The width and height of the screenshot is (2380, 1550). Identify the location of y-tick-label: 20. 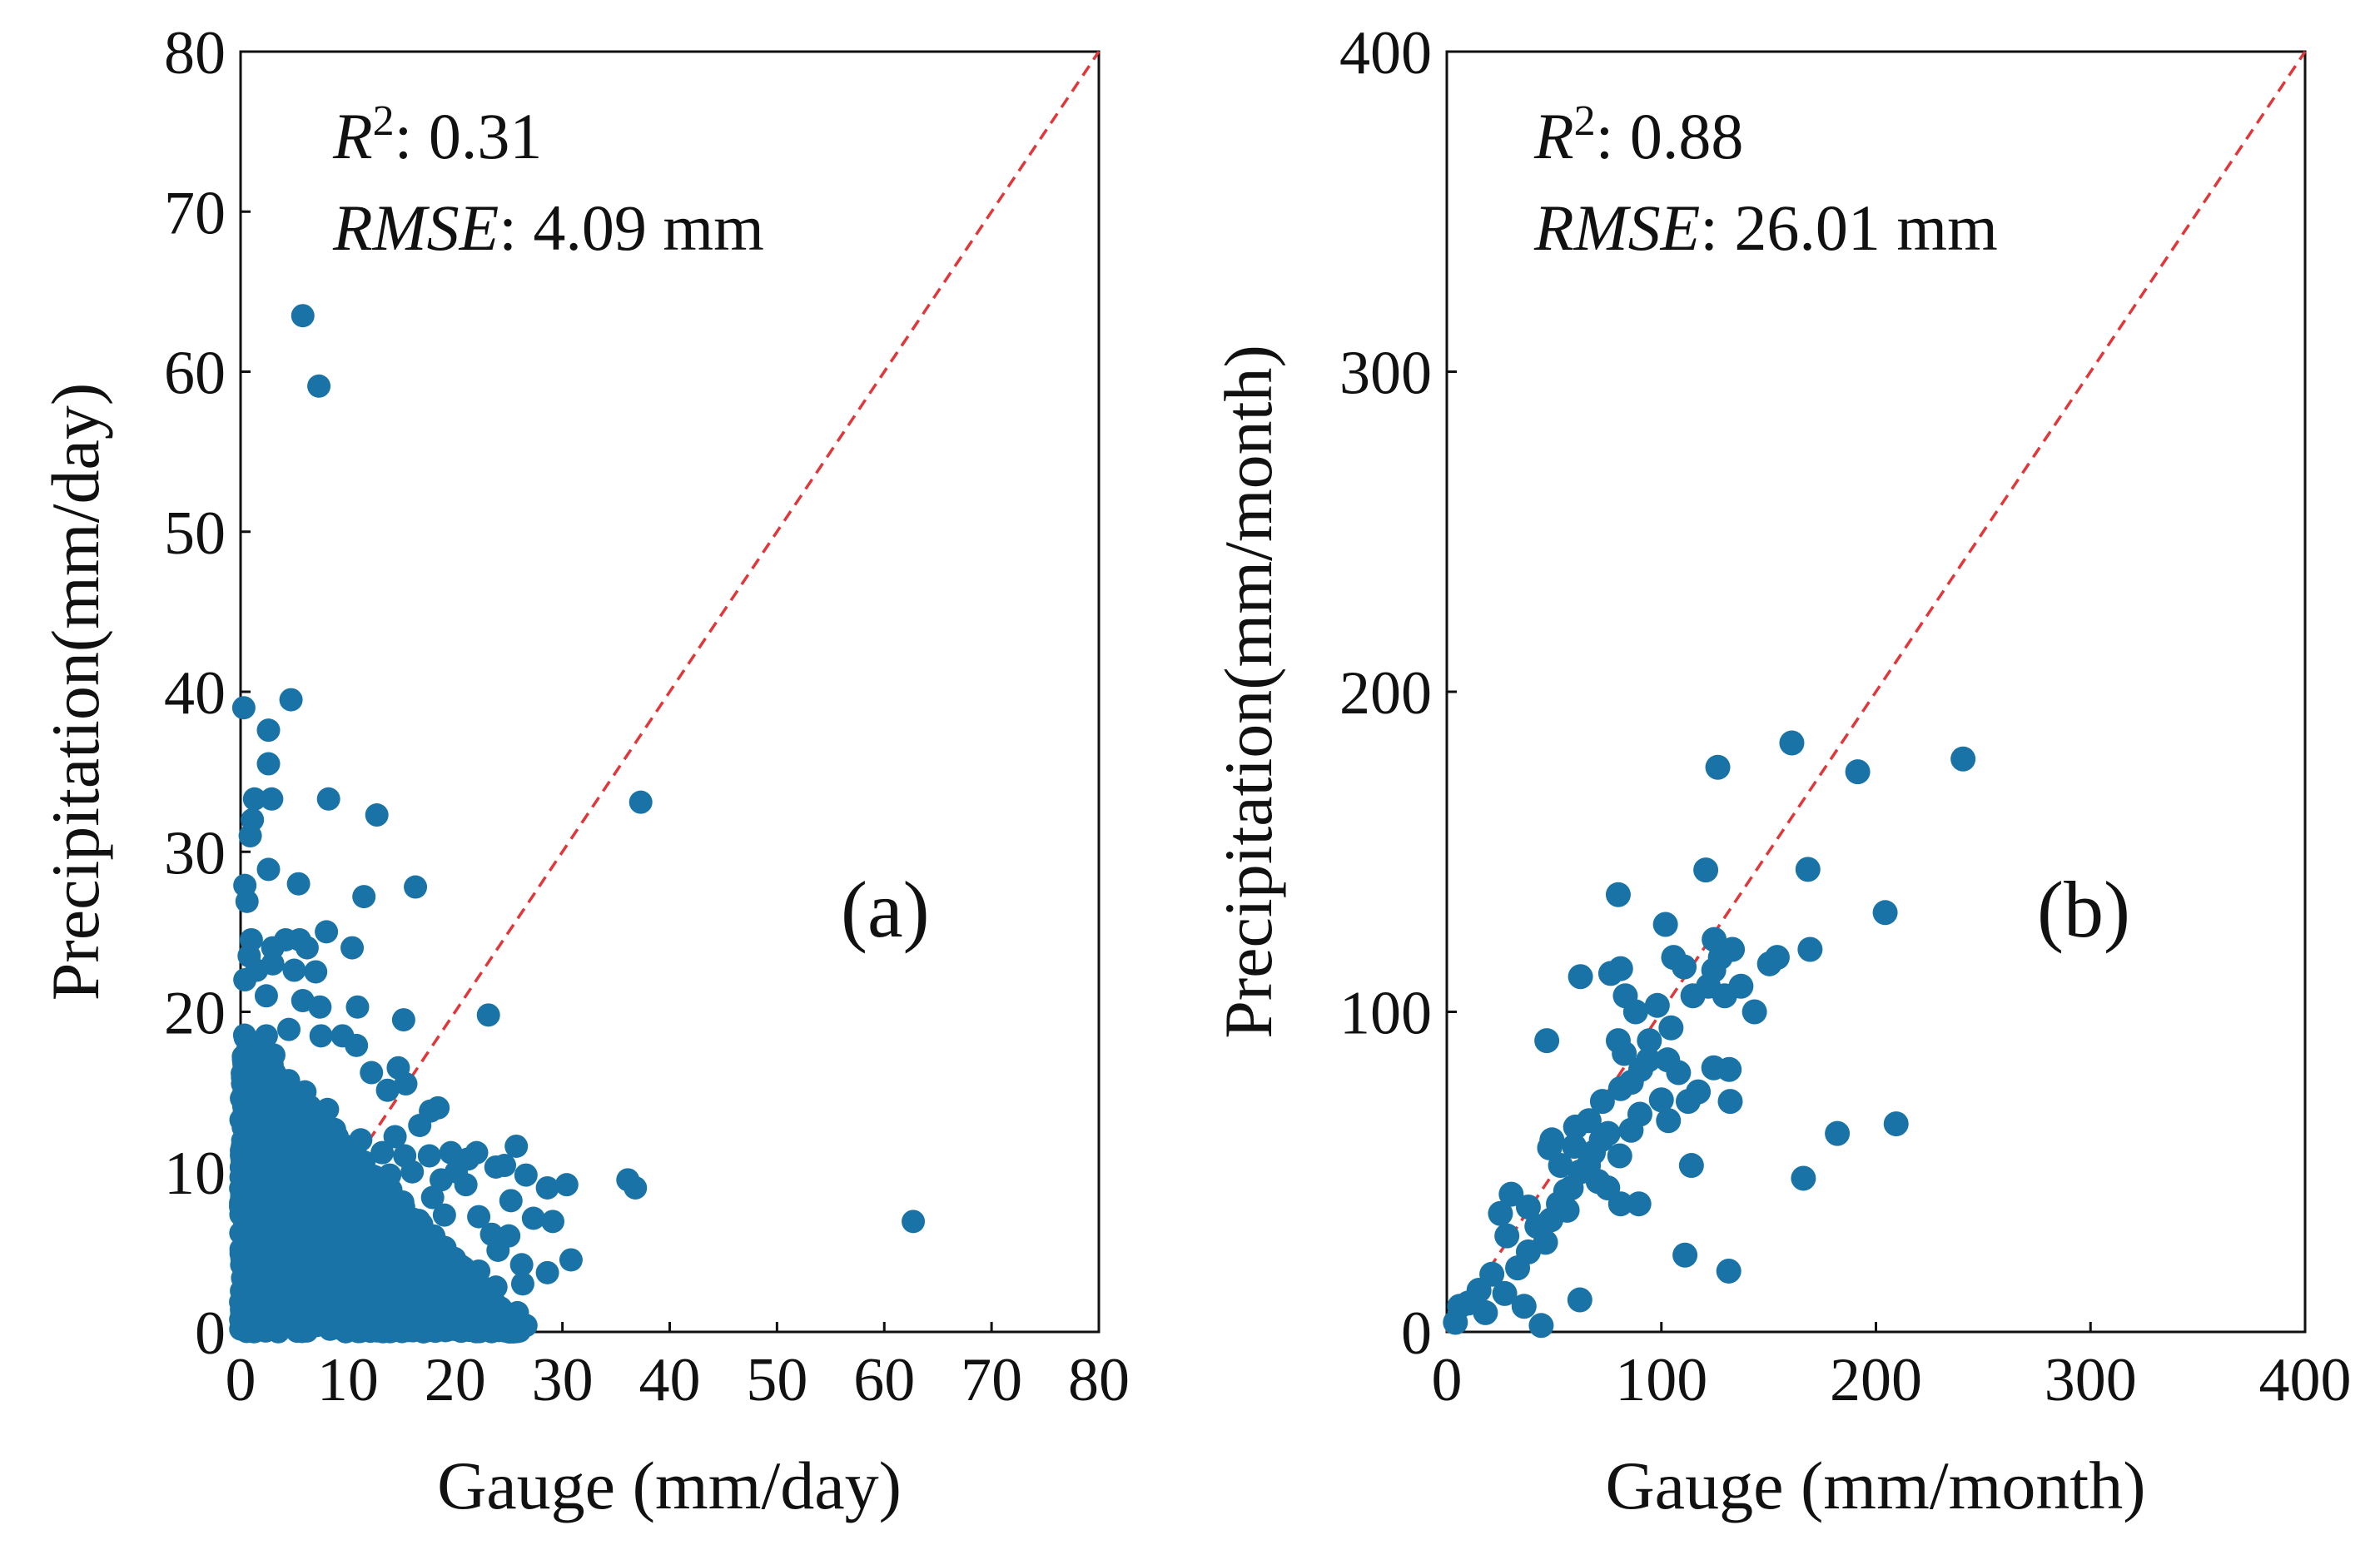
(195, 1014).